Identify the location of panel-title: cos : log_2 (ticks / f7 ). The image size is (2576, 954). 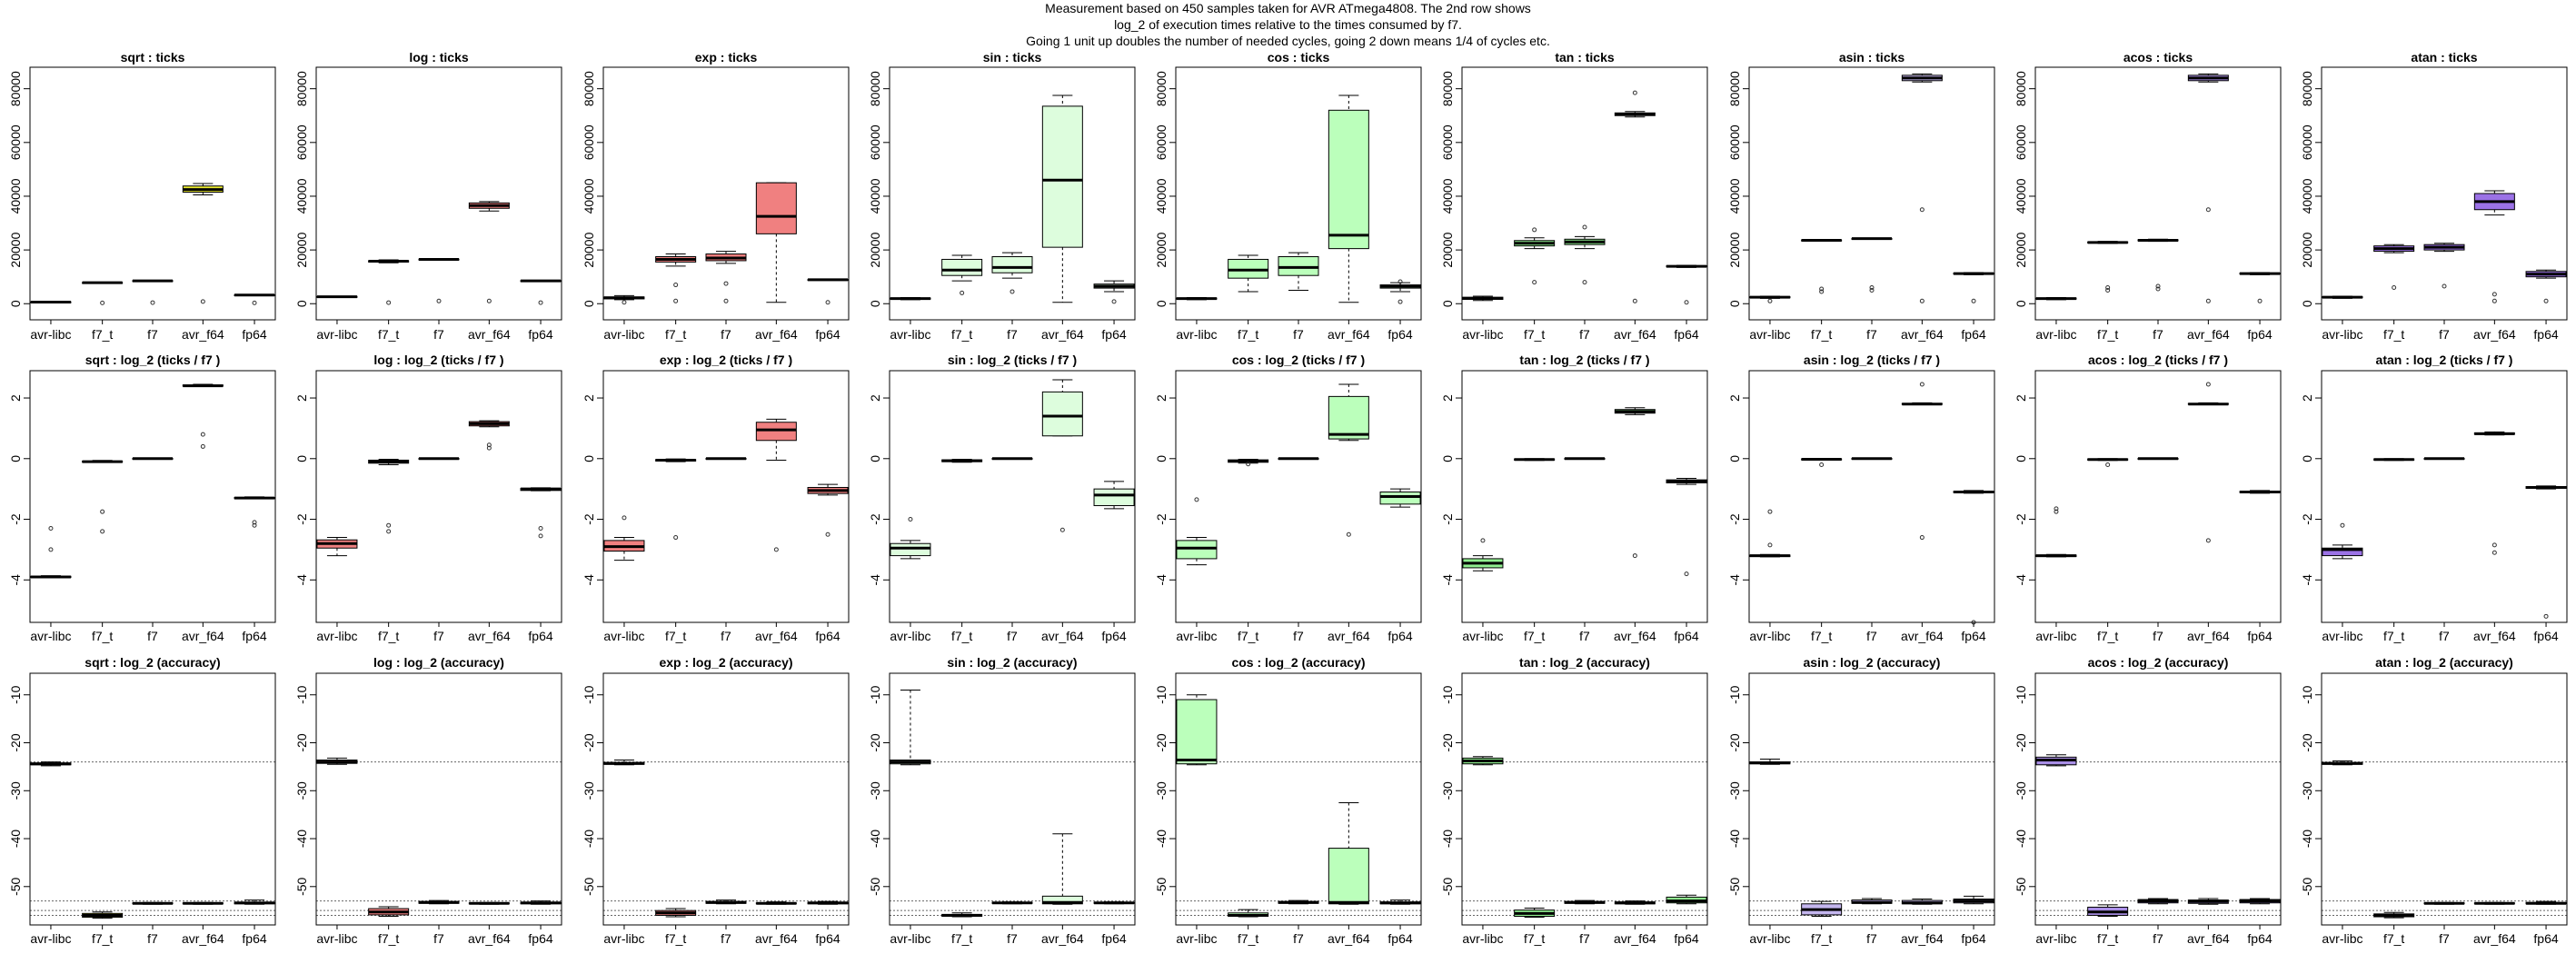
(1299, 360).